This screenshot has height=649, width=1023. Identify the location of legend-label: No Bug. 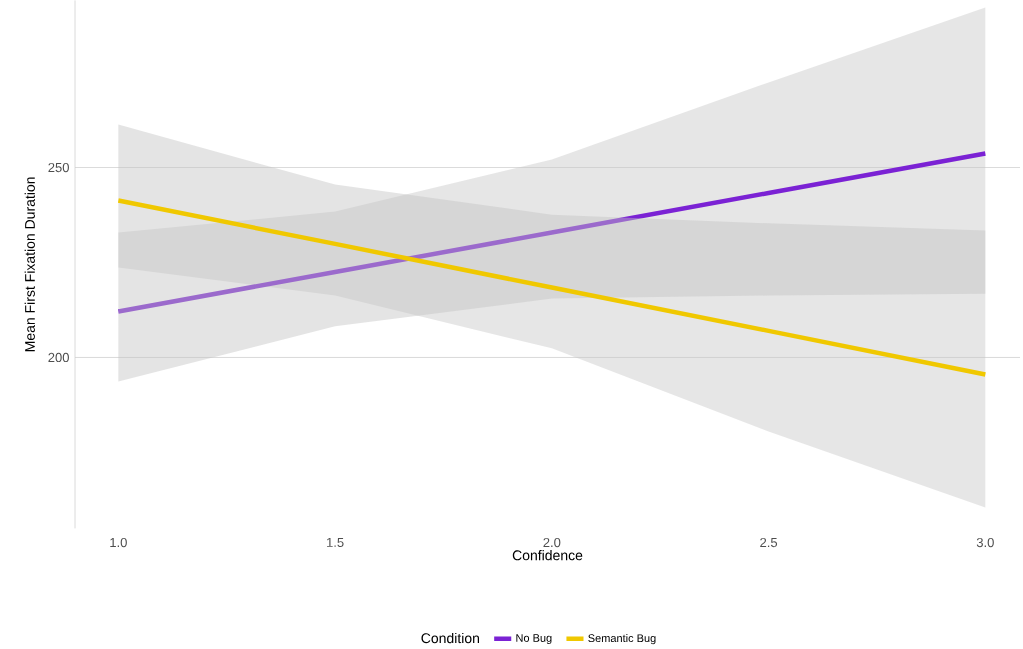
(534, 639).